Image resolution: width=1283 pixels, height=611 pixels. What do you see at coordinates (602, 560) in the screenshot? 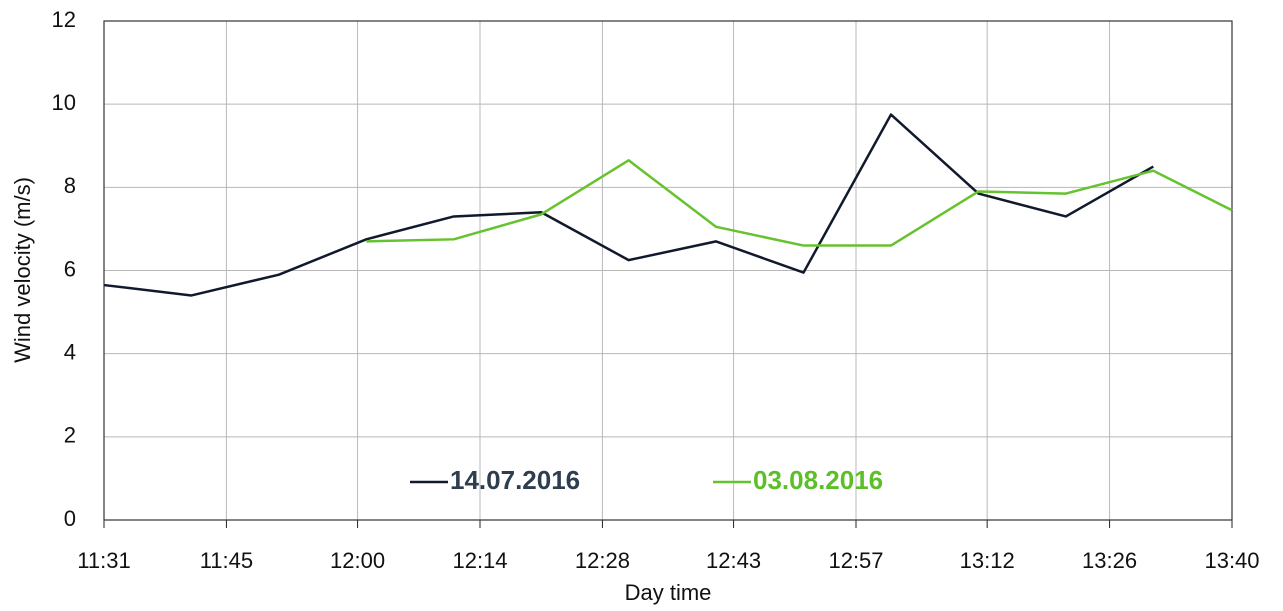
I see `x-tick-label: 12:28` at bounding box center [602, 560].